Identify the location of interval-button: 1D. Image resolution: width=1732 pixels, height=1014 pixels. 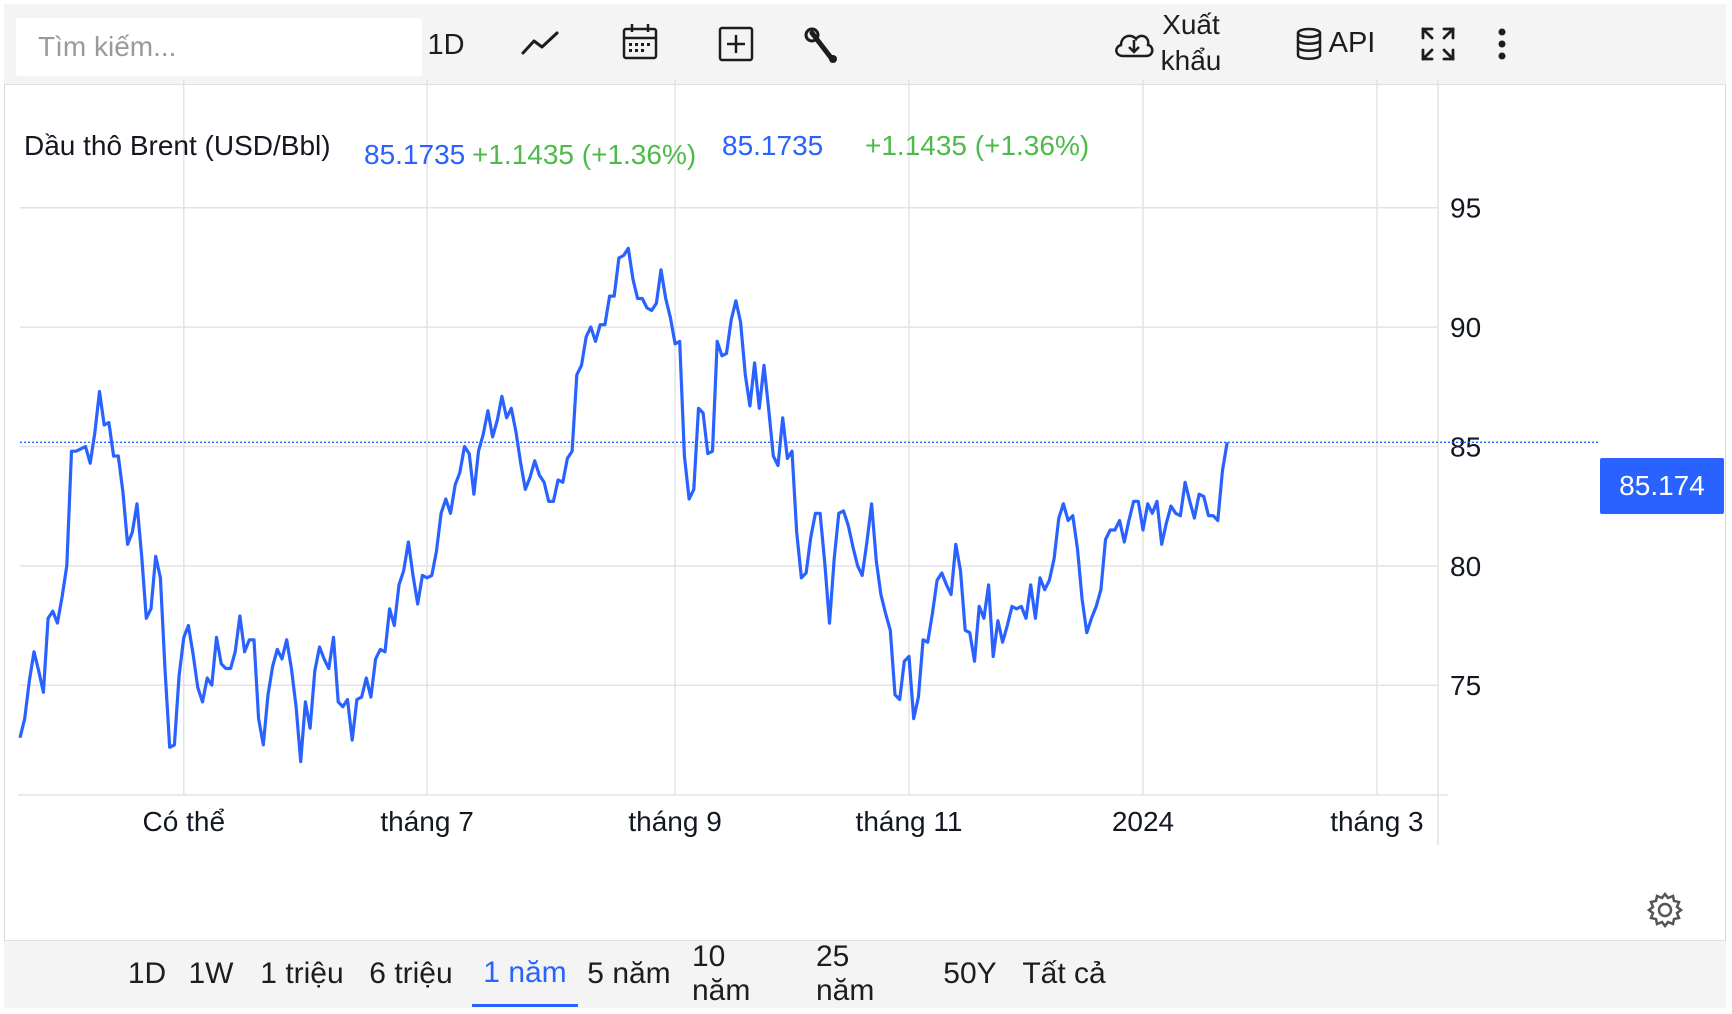
(446, 44).